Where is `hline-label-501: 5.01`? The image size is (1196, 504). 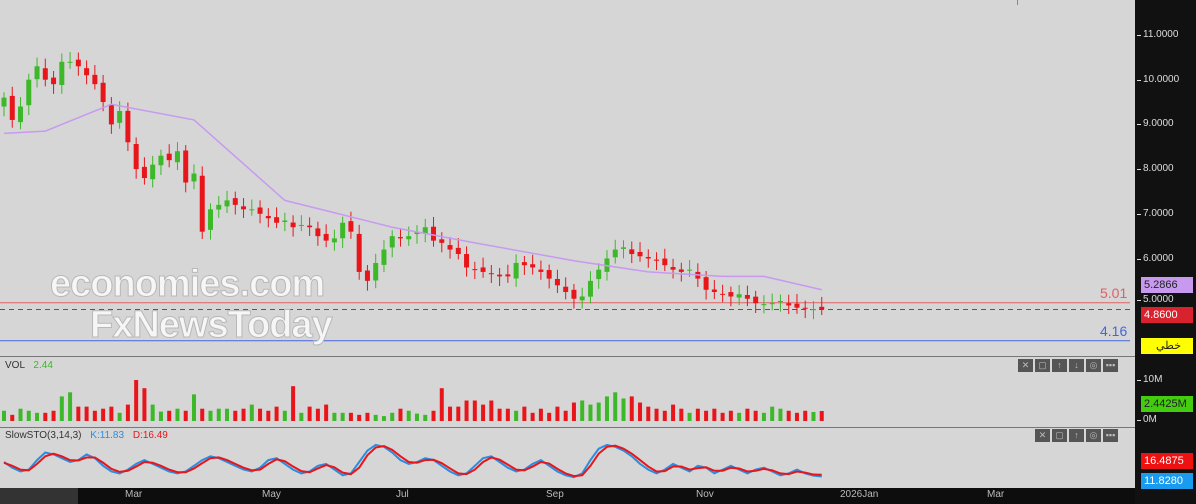 hline-label-501: 5.01 is located at coordinates (1114, 293).